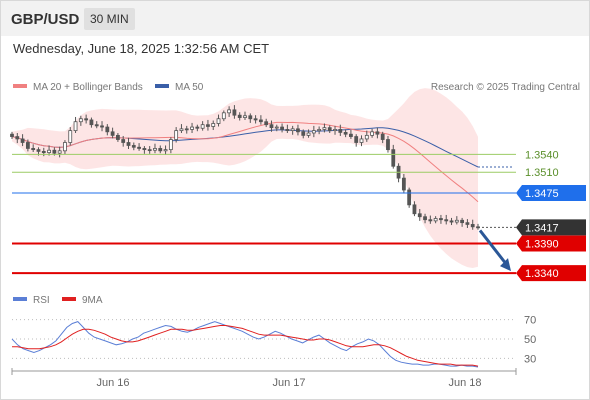 Image resolution: width=590 pixels, height=400 pixels. I want to click on support-tag, so click(551, 273).